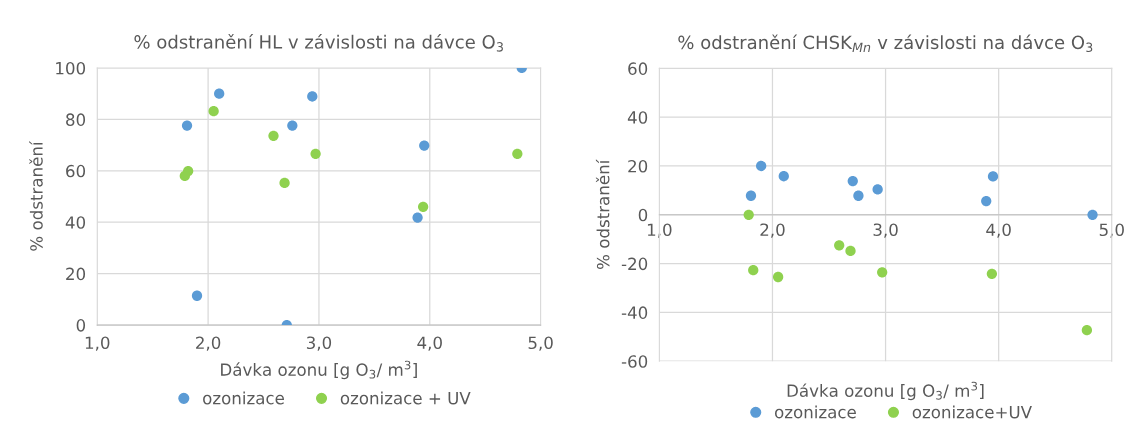 This screenshot has width=1131, height=430. What do you see at coordinates (634, 264) in the screenshot?
I see `y-tick-label: -20` at bounding box center [634, 264].